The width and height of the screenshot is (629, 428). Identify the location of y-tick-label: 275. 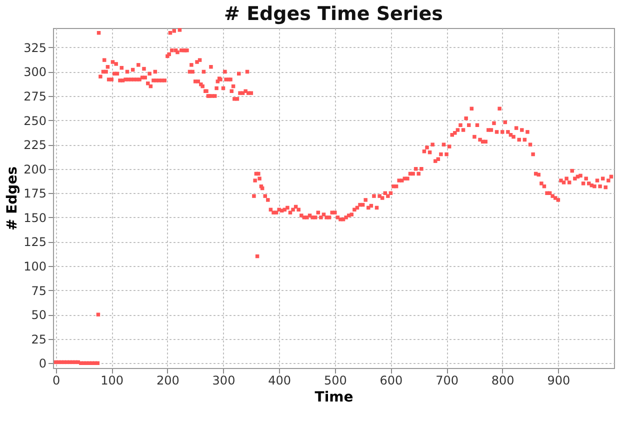
(35, 97).